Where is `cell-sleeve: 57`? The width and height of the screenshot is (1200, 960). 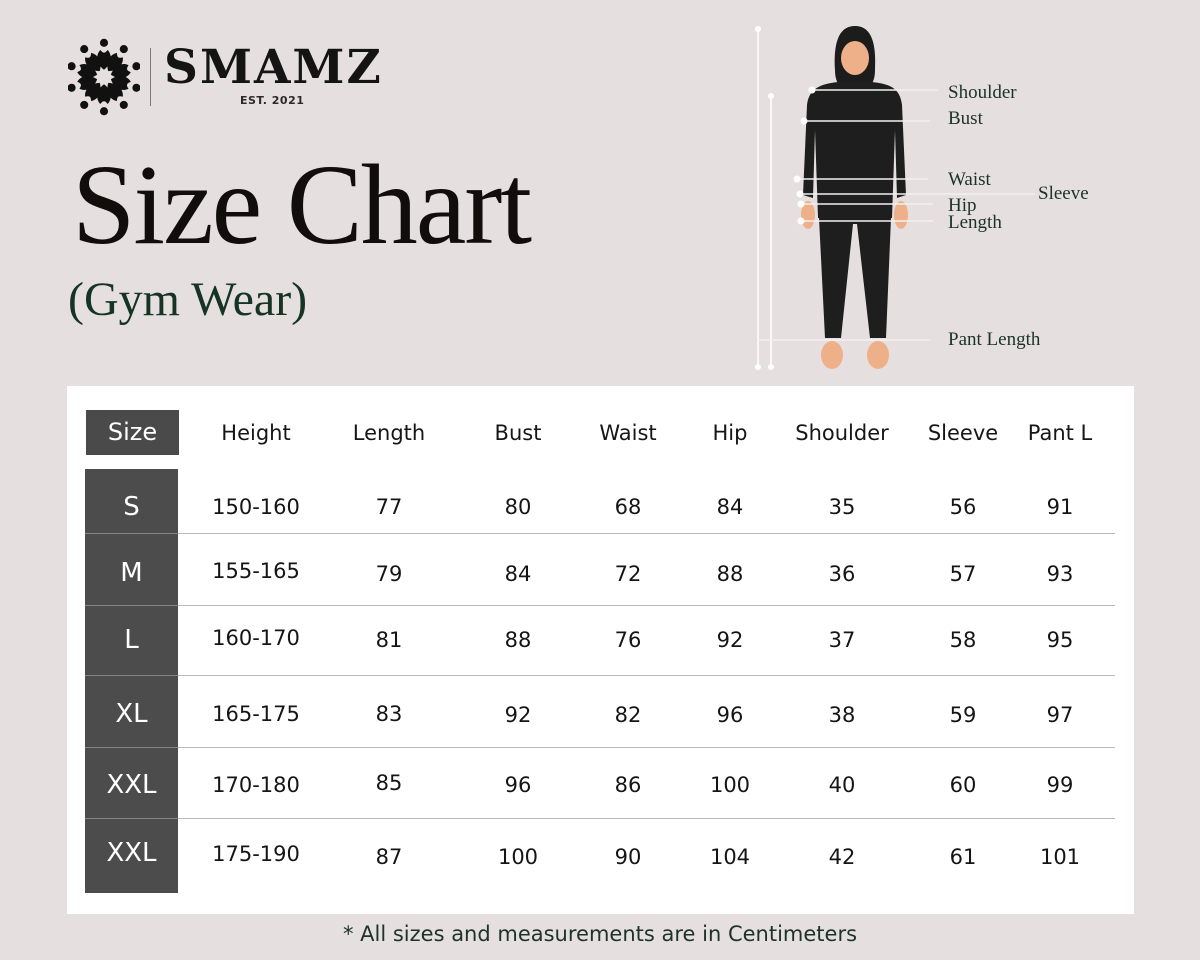
cell-sleeve: 57 is located at coordinates (963, 574).